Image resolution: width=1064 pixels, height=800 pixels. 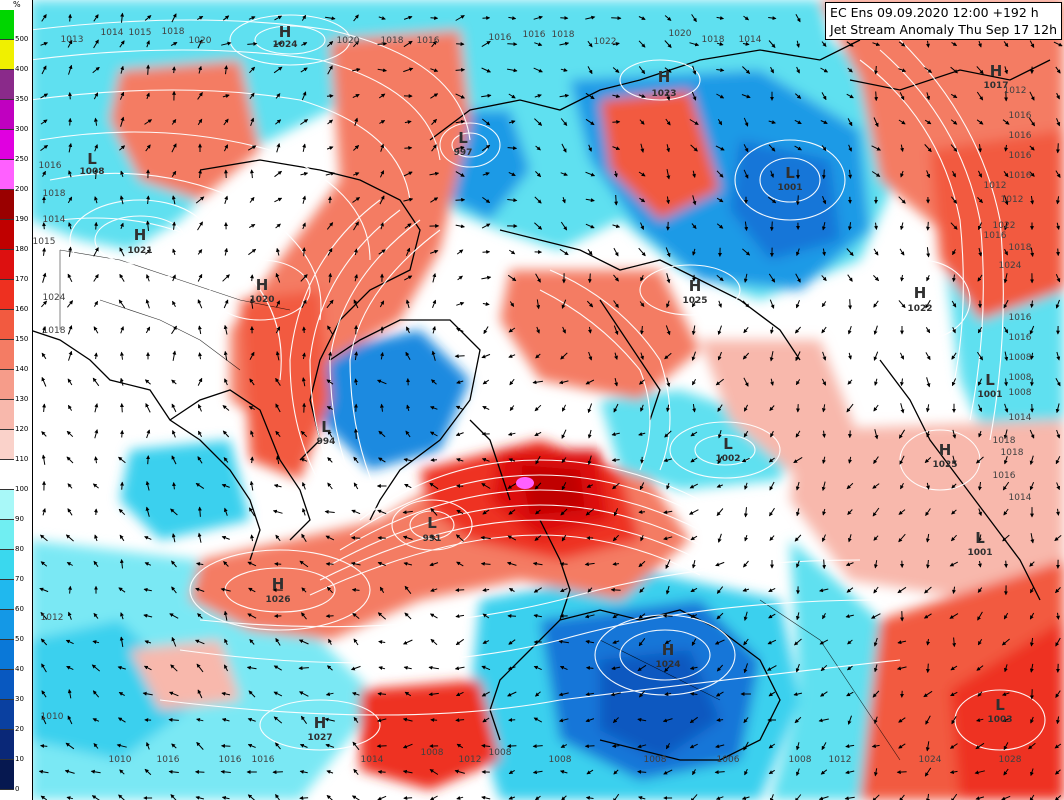 What do you see at coordinates (19, 669) in the screenshot?
I see `legend-level-label: 40` at bounding box center [19, 669].